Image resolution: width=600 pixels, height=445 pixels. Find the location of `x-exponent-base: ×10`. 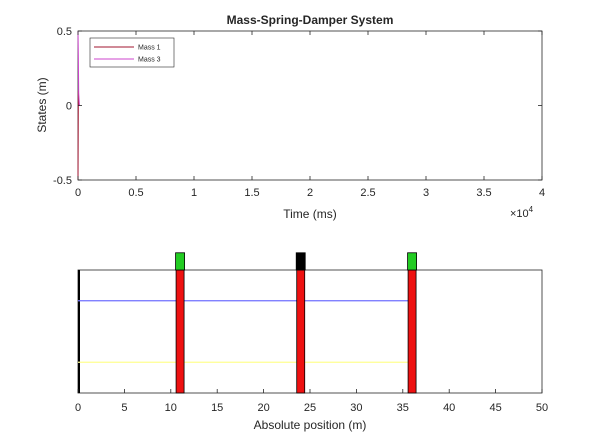

x-exponent-base: ×10 is located at coordinates (519, 214).